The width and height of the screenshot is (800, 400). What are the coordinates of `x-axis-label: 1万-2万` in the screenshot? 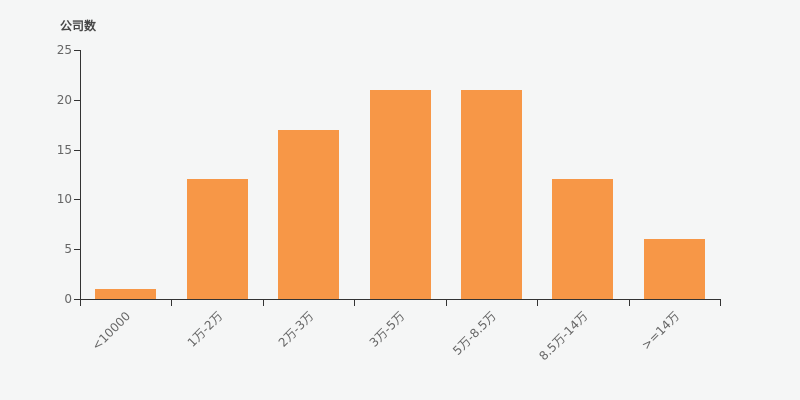 It's located at (205, 329).